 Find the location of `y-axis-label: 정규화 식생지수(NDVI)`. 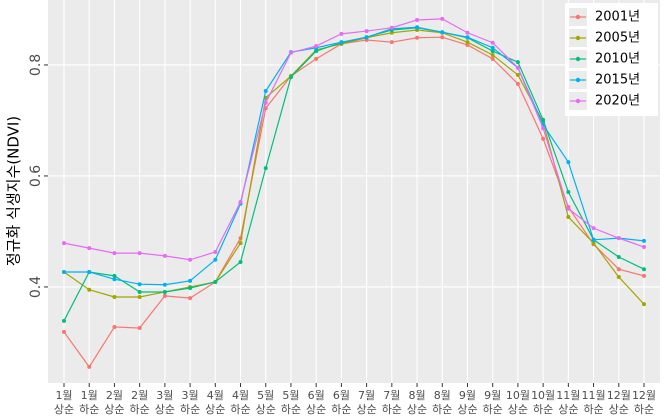

y-axis-label: 정규화 식생지수(NDVI) is located at coordinates (14, 191).